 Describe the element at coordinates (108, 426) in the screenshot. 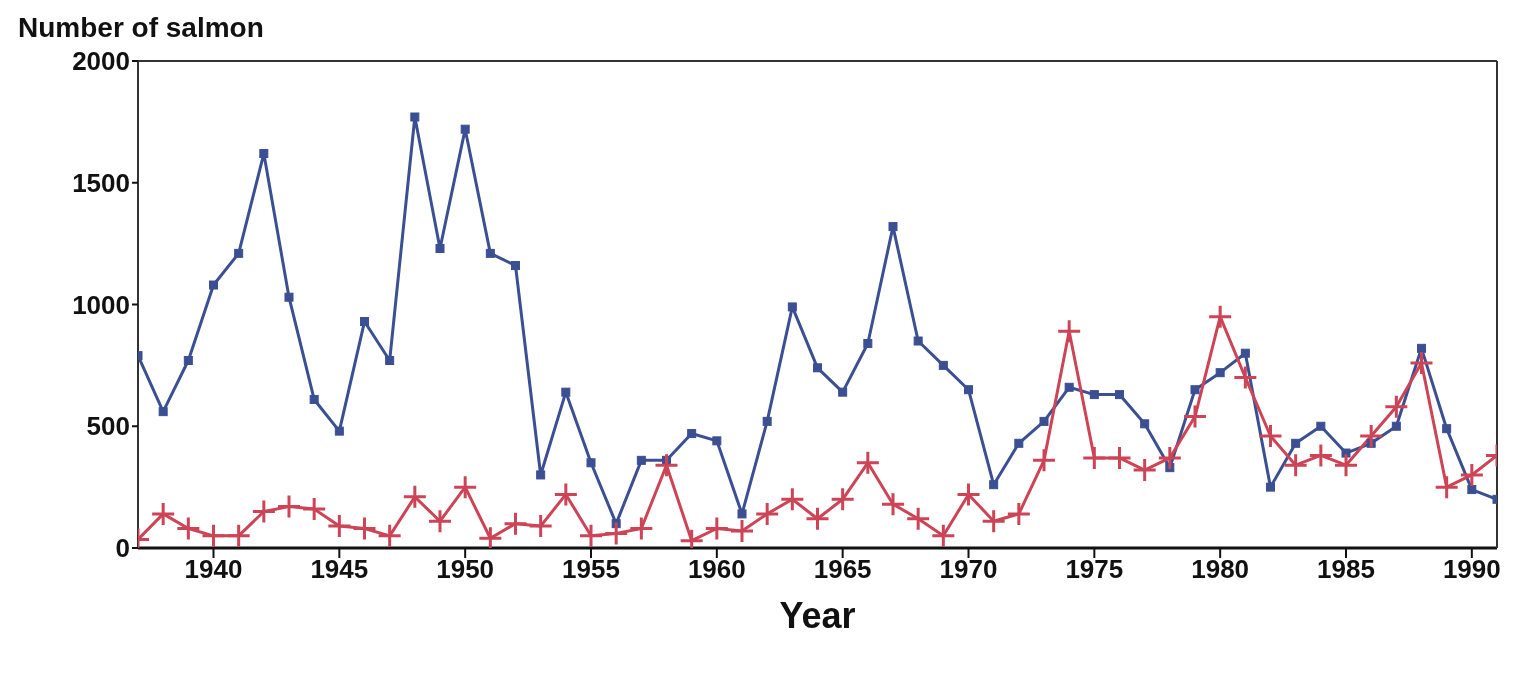

I see `y-tick-label: 500` at that location.